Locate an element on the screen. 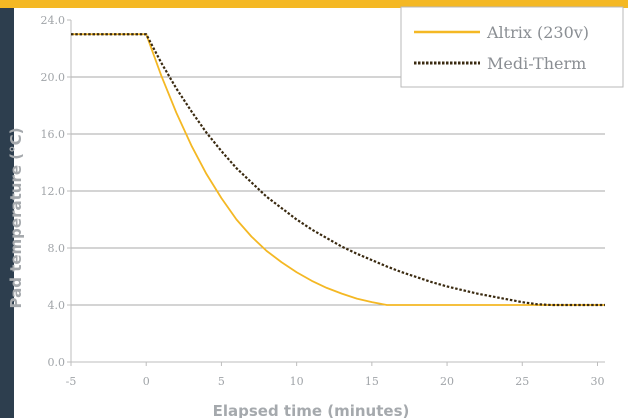 The width and height of the screenshot is (628, 418). x-axis-title: Elapsed time (minutes) is located at coordinates (311, 410).